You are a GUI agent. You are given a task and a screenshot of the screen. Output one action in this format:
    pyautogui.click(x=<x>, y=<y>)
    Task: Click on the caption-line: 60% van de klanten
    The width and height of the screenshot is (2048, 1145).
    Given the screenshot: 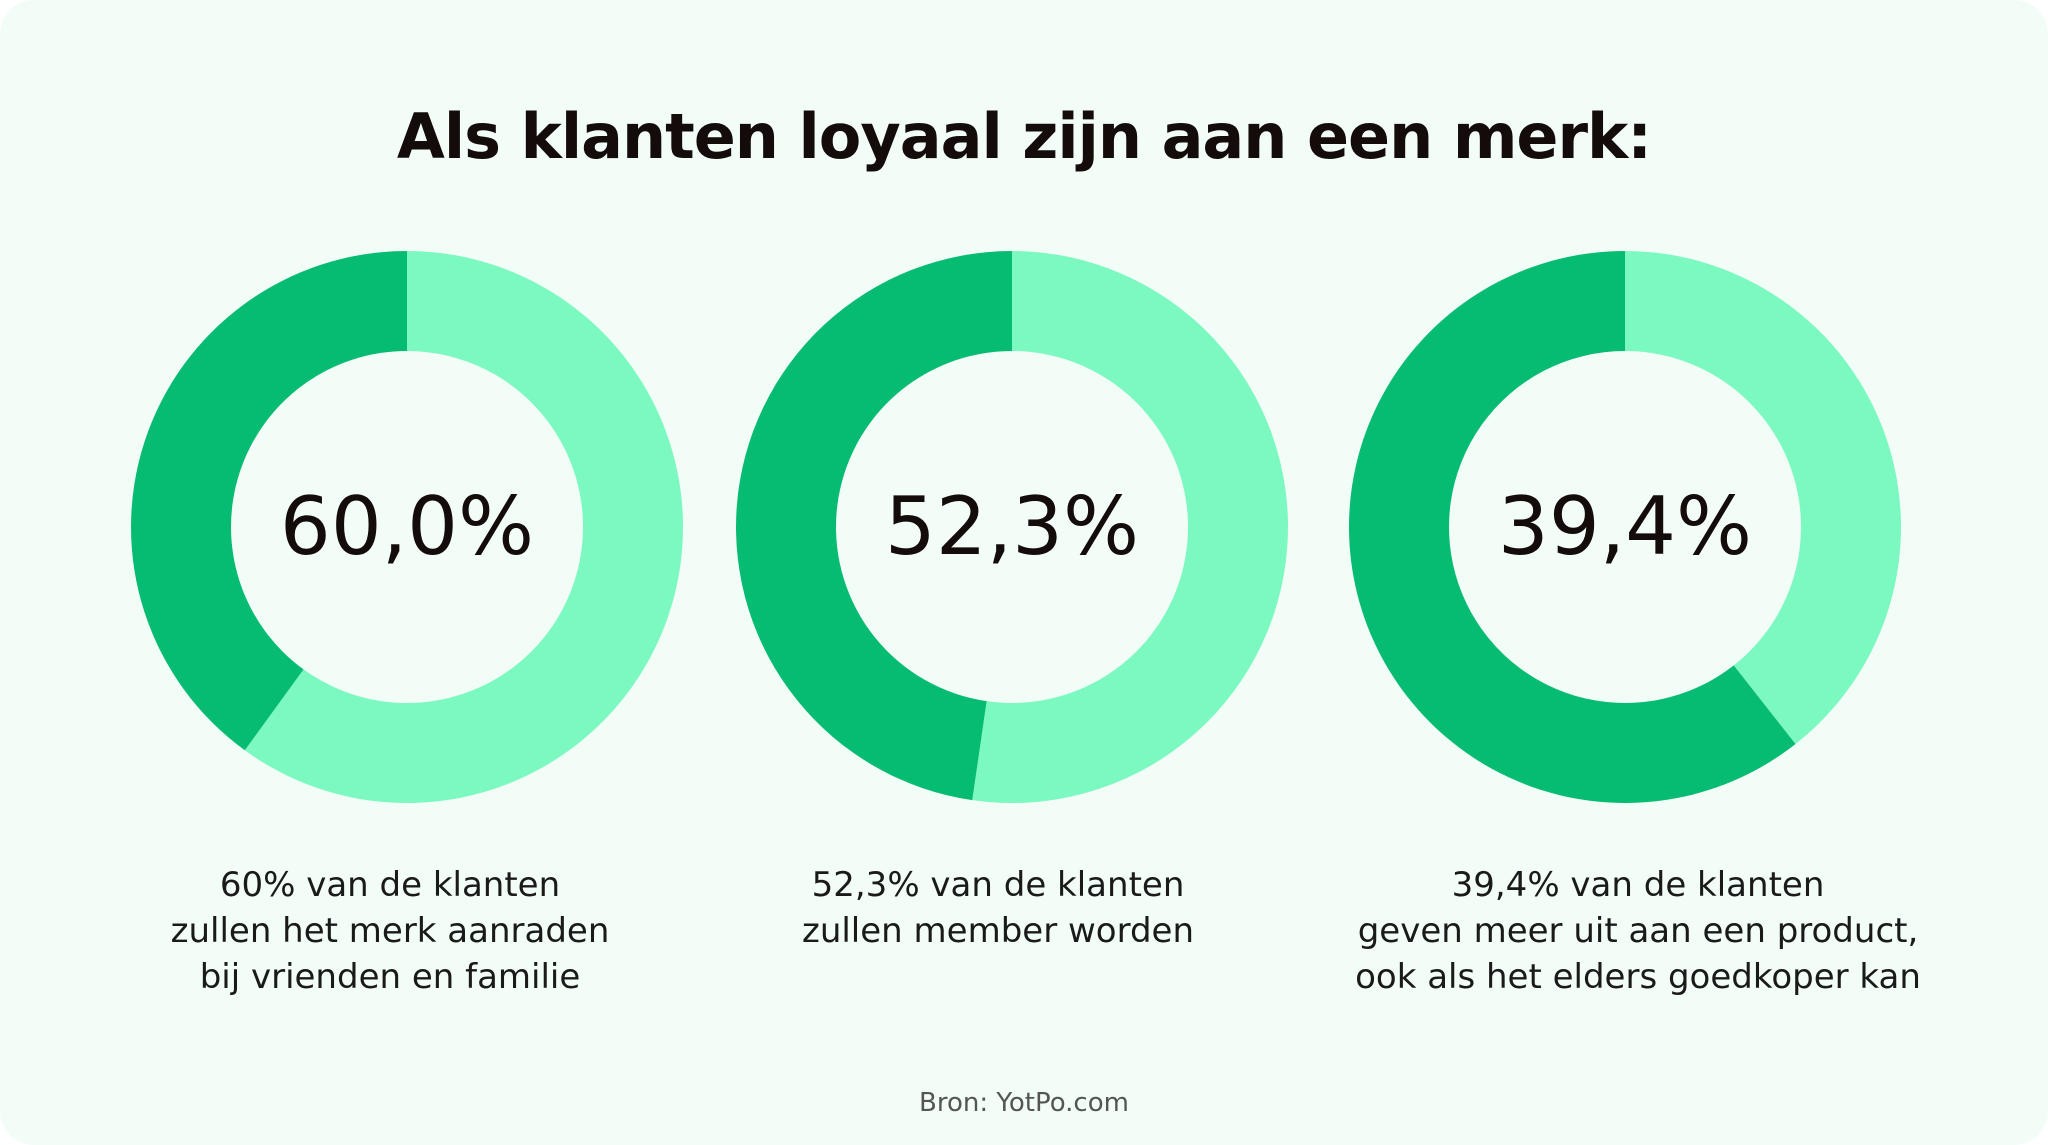 What is the action you would take?
    pyautogui.click(x=390, y=885)
    